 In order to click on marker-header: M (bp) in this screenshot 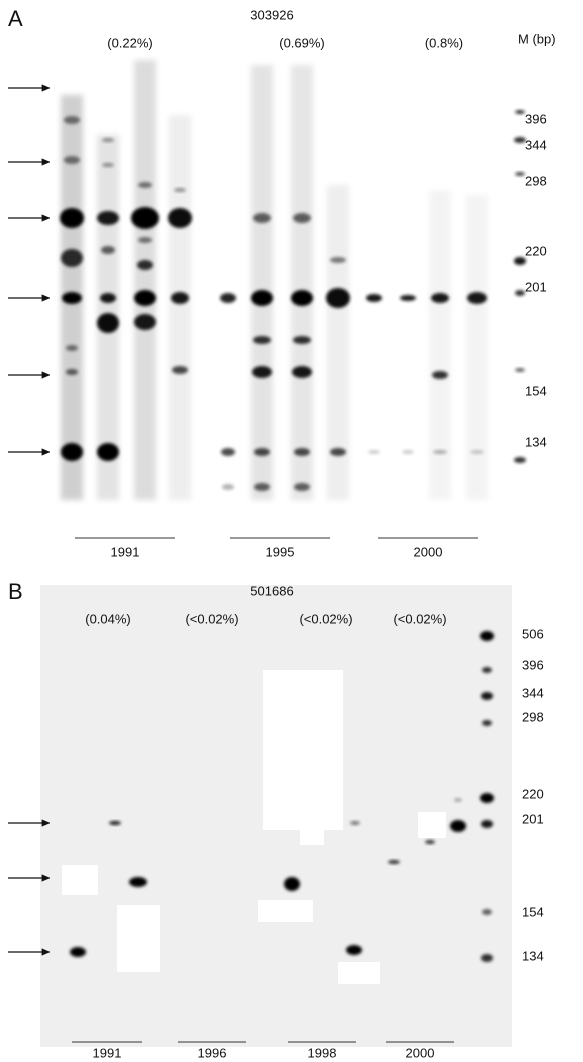, I will do `click(537, 38)`.